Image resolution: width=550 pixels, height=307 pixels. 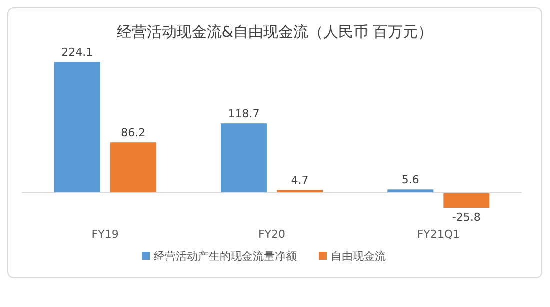 What do you see at coordinates (244, 114) in the screenshot?
I see `data-label: 118.7` at bounding box center [244, 114].